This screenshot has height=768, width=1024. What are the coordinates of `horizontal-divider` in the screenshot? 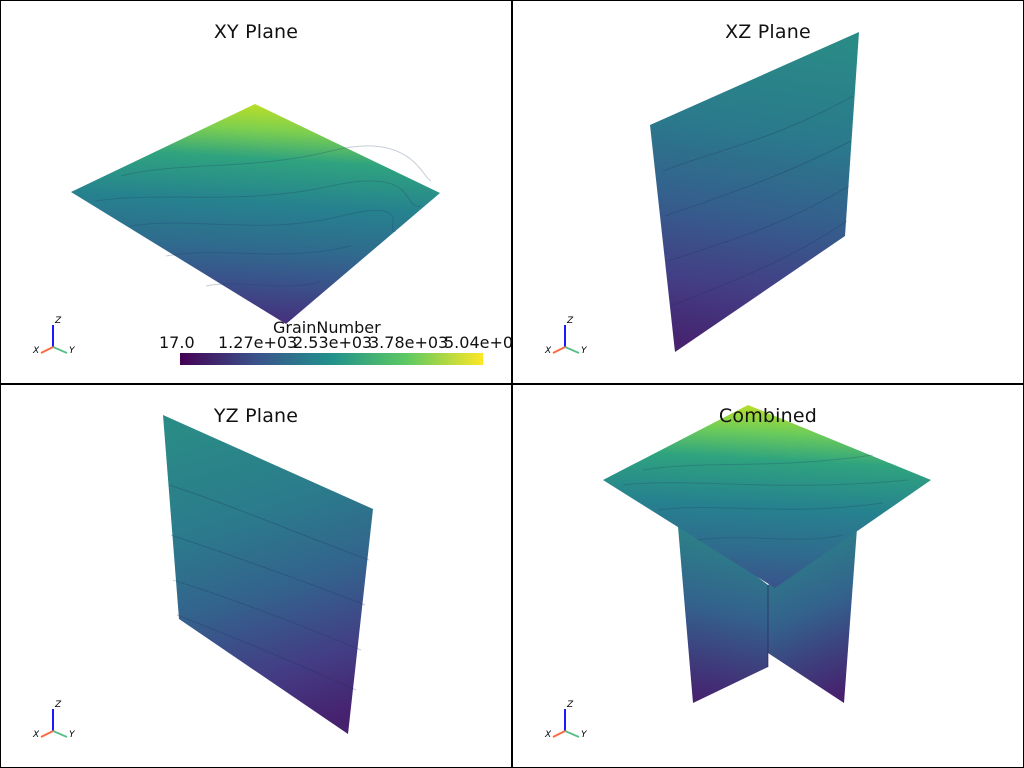 It's located at (512, 384).